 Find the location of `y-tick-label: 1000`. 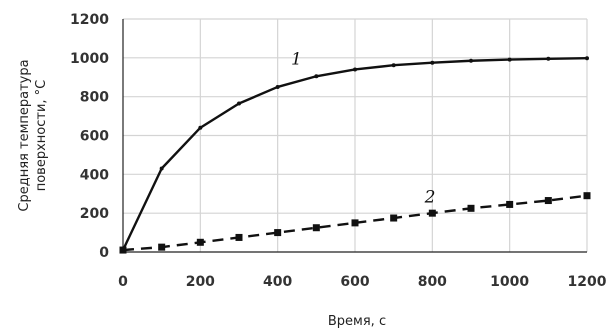

y-tick-label: 1000 is located at coordinates (89, 59).